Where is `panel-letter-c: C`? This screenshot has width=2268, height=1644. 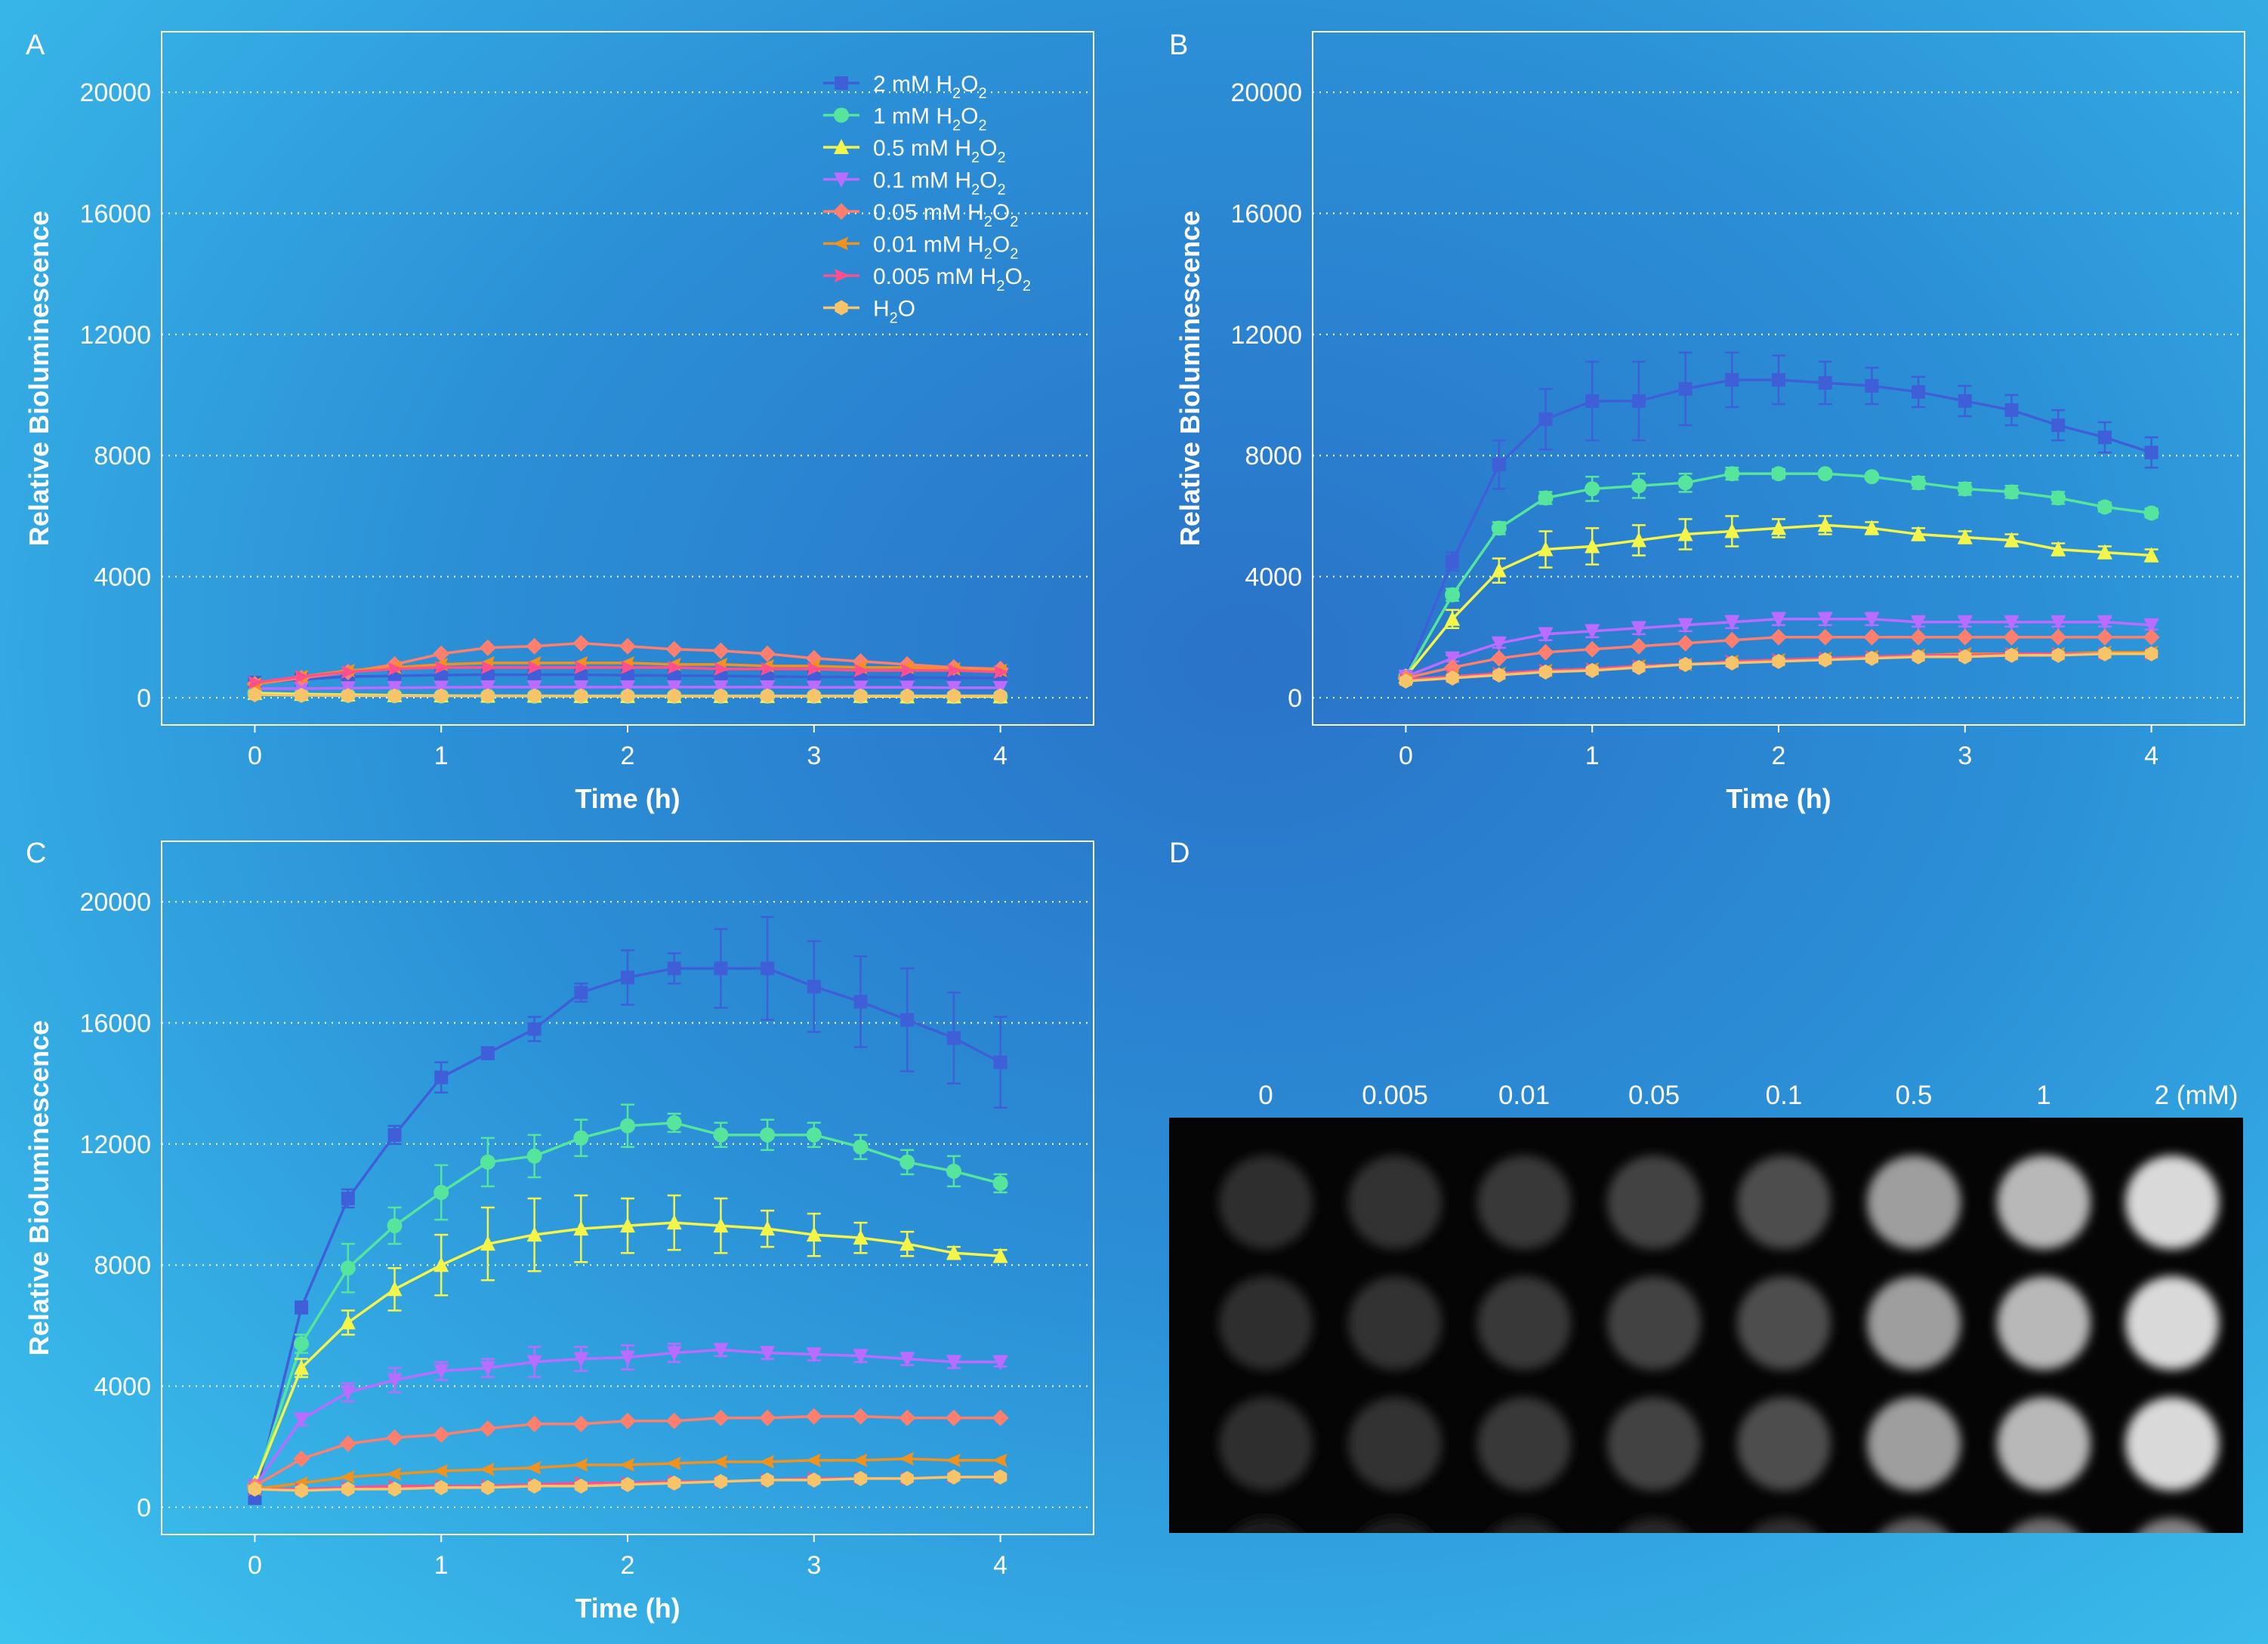 panel-letter-c: C is located at coordinates (36, 853).